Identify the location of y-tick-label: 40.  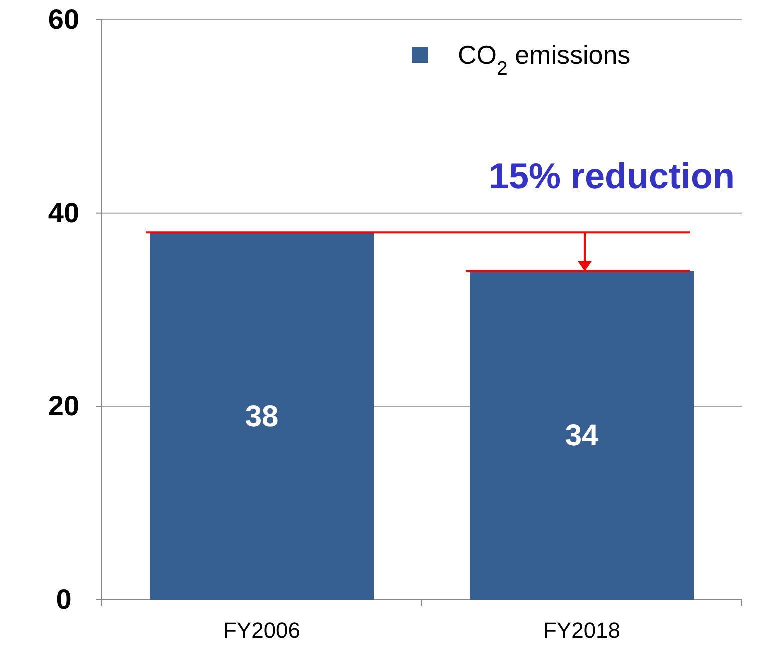
(64, 212).